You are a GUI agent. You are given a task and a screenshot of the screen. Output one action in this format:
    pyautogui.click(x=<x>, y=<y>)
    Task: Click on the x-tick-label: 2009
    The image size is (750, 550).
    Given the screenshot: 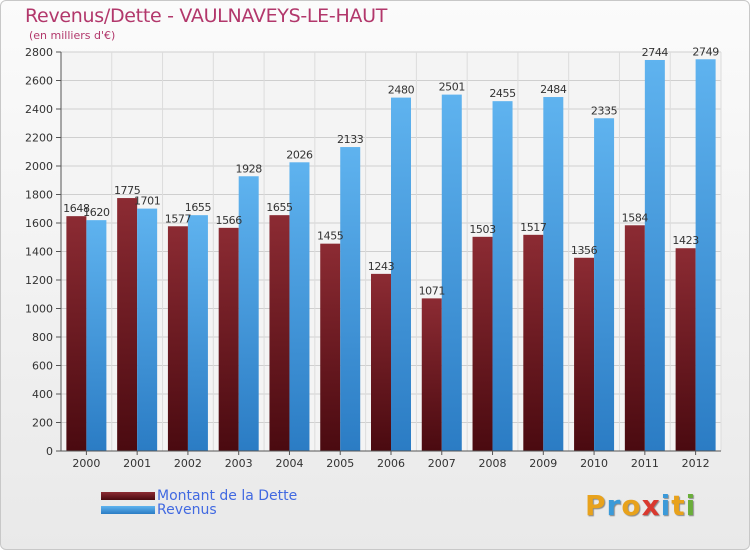 What is the action you would take?
    pyautogui.click(x=543, y=463)
    